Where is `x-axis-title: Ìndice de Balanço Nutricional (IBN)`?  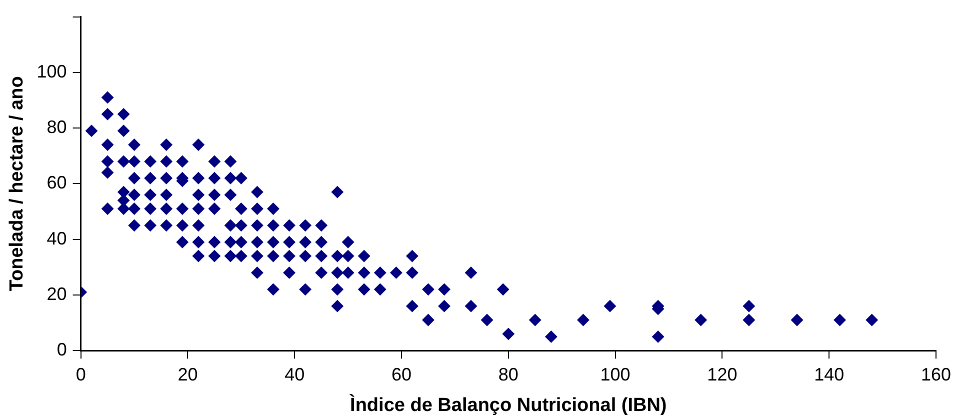
x-axis-title: Ìndice de Balanço Nutricional (IBN) is located at coordinates (508, 405).